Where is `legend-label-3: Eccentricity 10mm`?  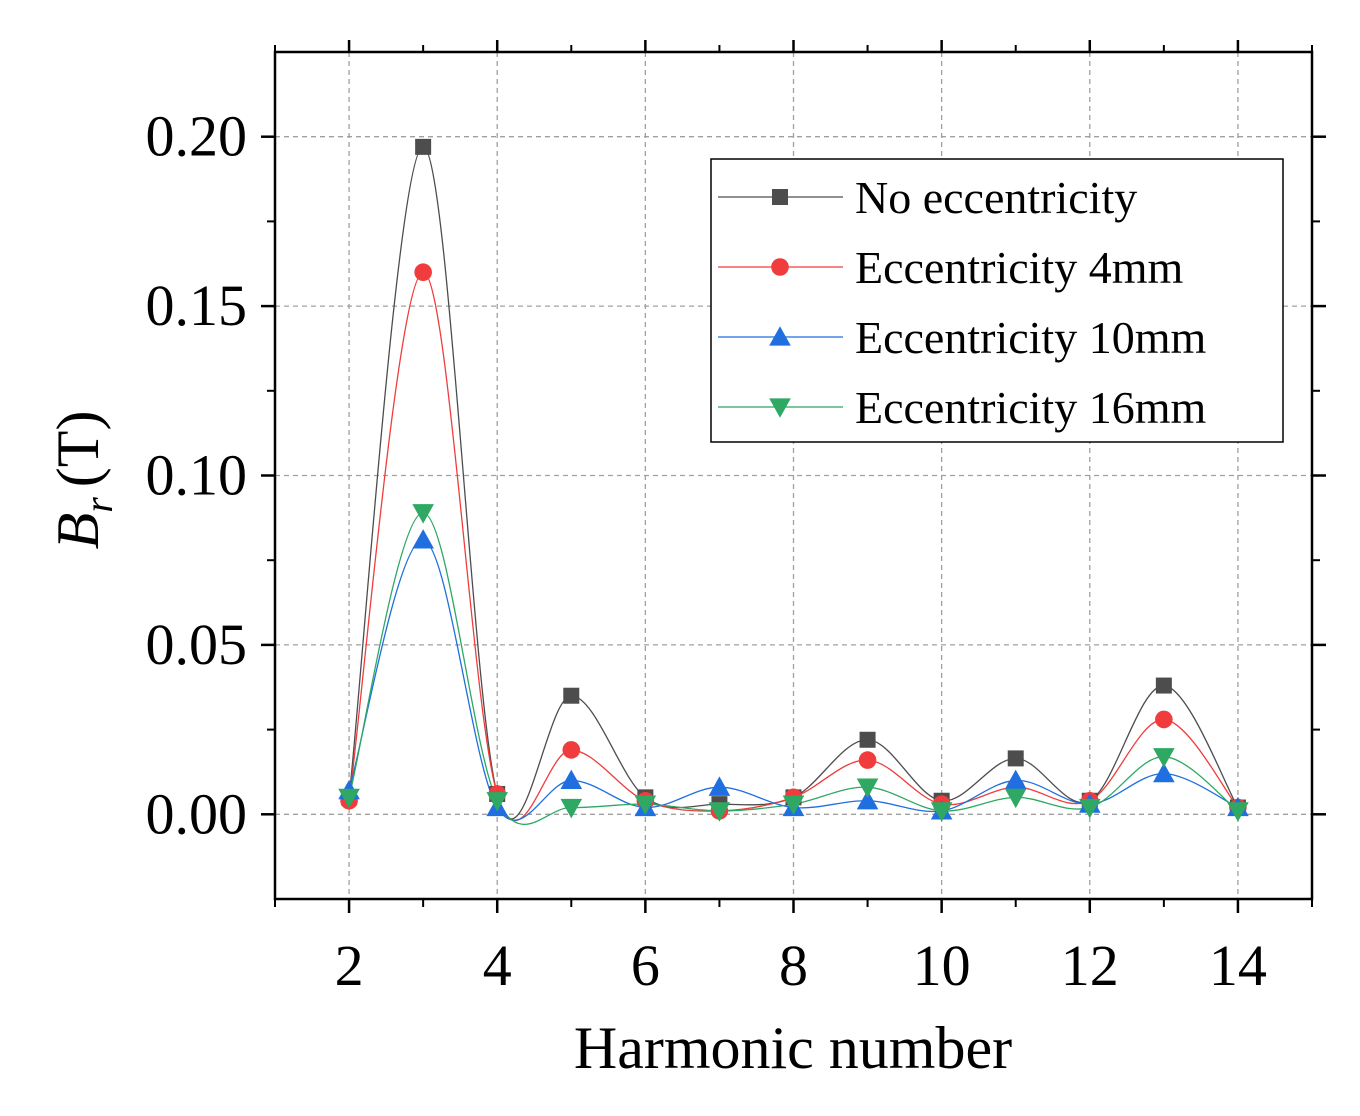
legend-label-3: Eccentricity 10mm is located at coordinates (1030, 337).